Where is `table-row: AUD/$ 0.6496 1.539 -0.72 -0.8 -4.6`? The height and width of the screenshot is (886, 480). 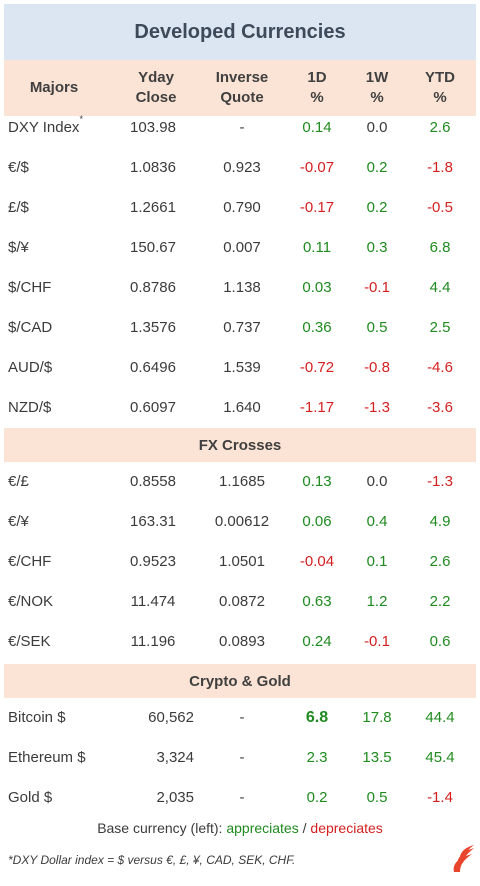 table-row: AUD/$ 0.6496 1.539 -0.72 -0.8 -4.6 is located at coordinates (240, 368).